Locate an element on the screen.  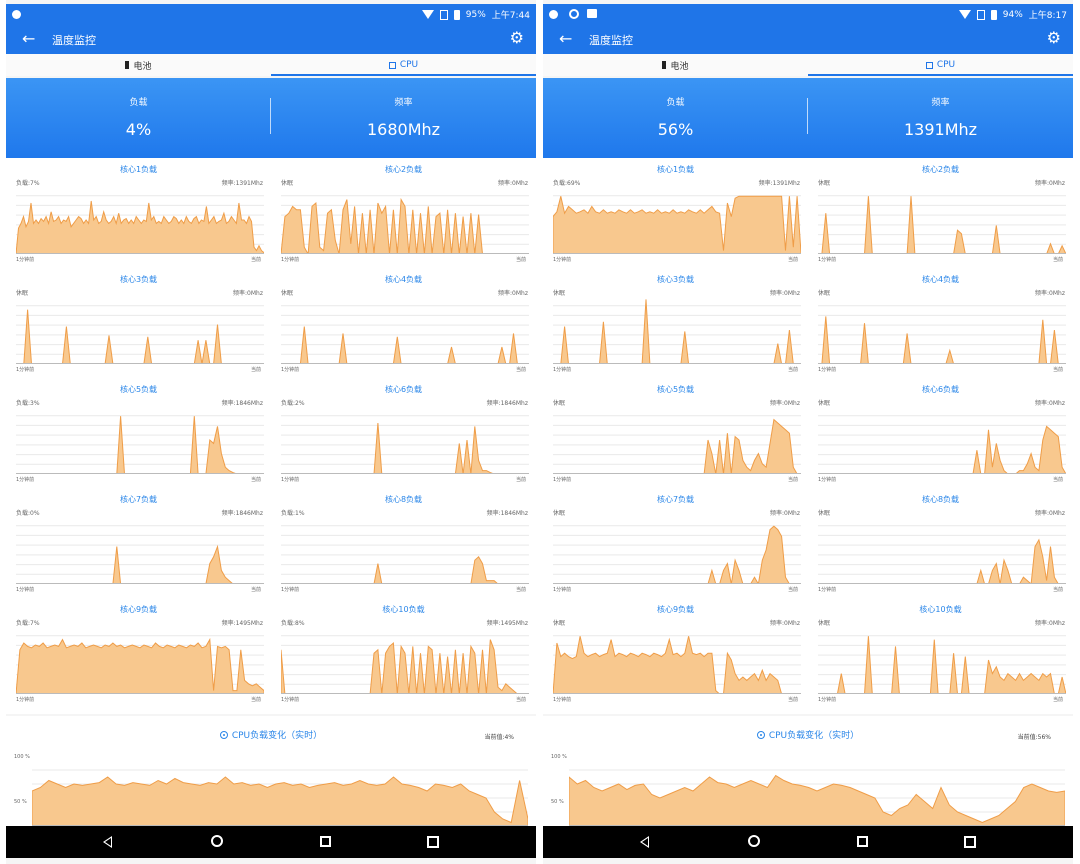
core-2-chart: 核心2负载 休眠 频率:0Mhz 1分钟前 当前 is located at coordinates (940, 213).